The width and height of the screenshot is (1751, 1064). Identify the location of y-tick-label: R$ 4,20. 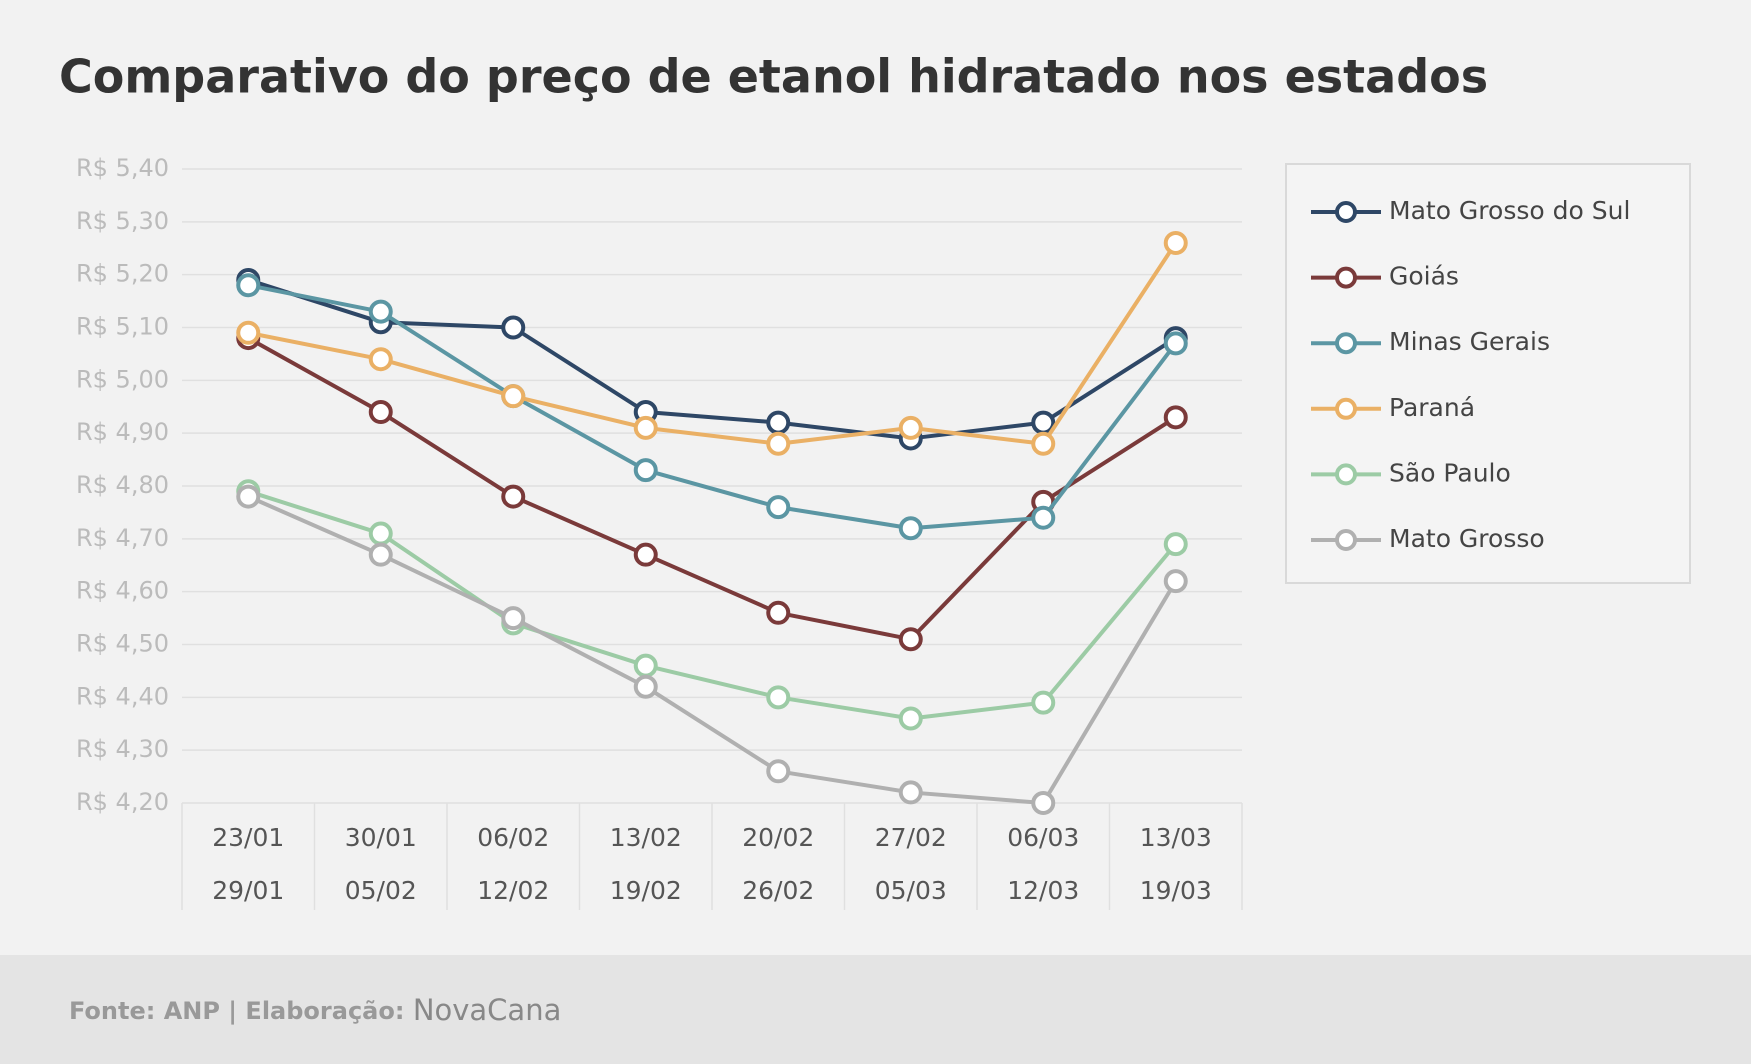
(122, 802).